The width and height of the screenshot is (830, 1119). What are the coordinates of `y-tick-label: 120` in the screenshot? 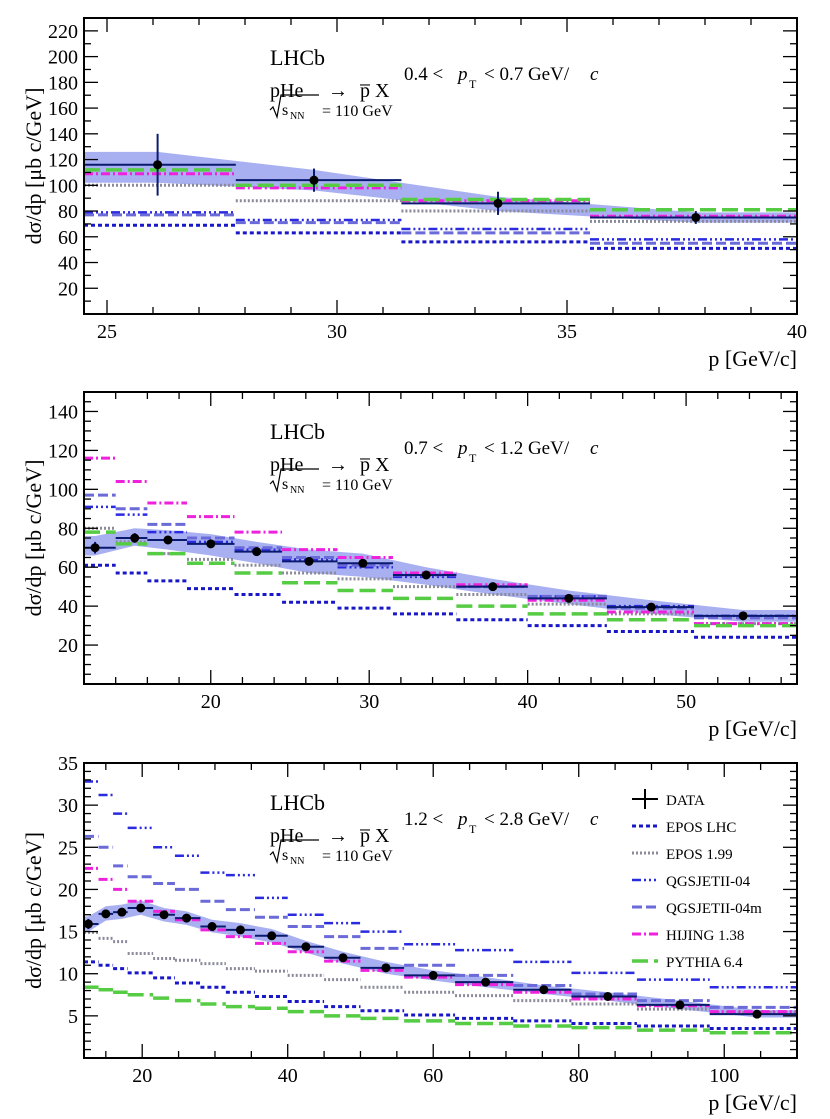 It's located at (63, 161).